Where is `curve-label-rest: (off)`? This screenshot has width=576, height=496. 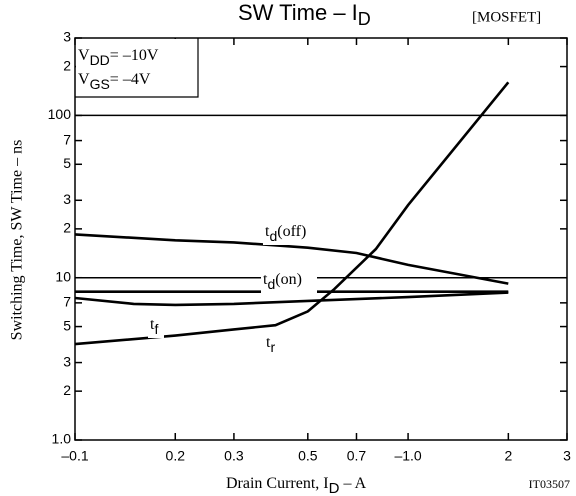
curve-label-rest: (off) is located at coordinates (291, 231).